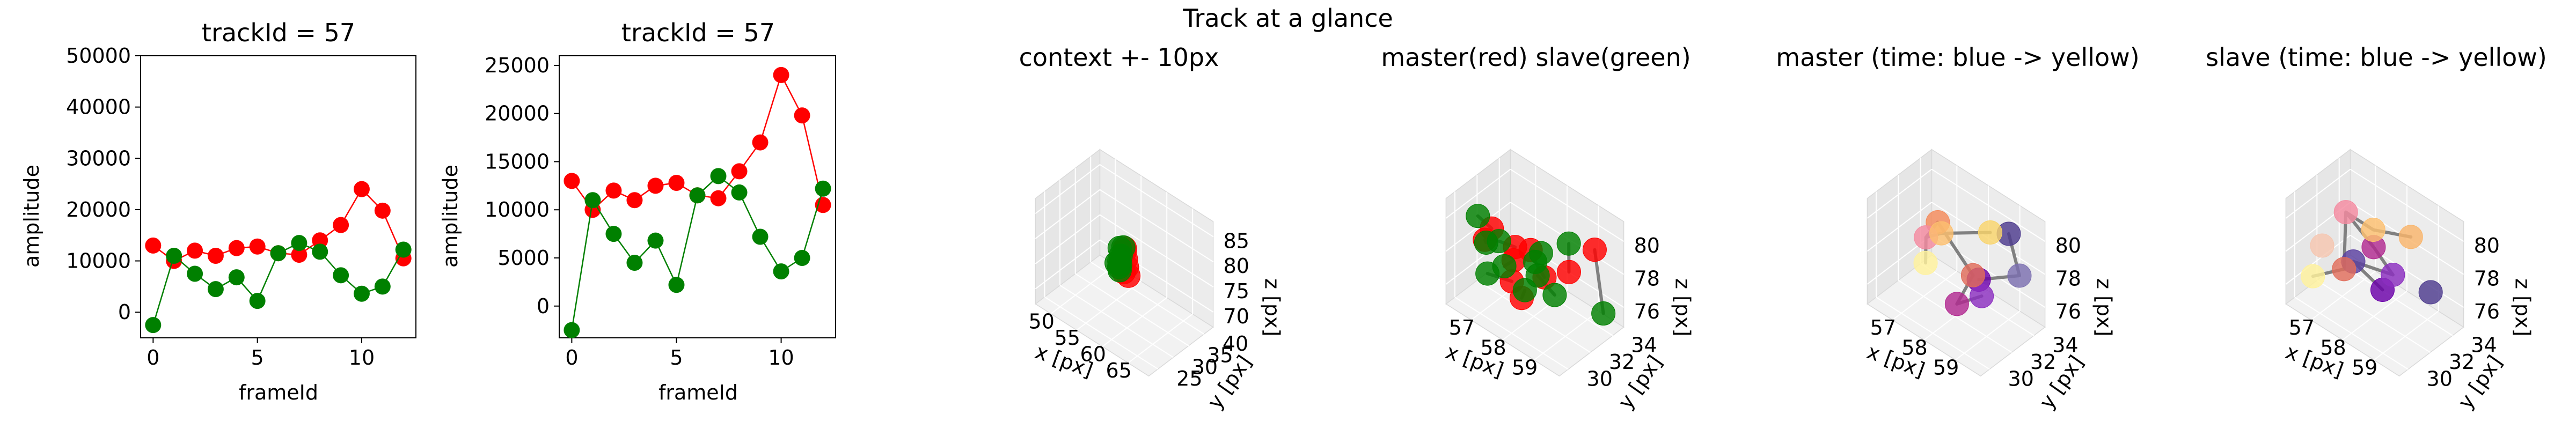 The image size is (2576, 429). Describe the element at coordinates (517, 161) in the screenshot. I see `y-tick-label: 15000` at that location.